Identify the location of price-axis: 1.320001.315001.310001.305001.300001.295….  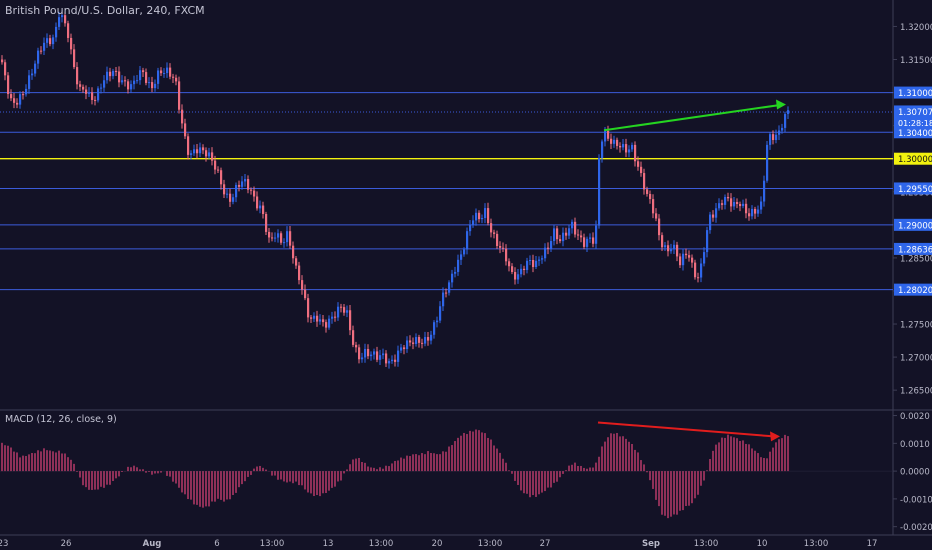
(912, 278).